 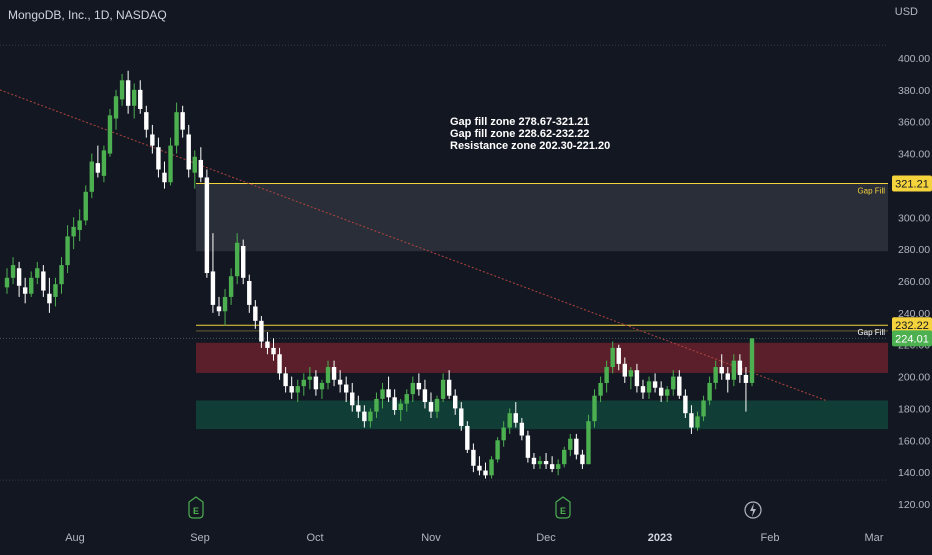 I want to click on price-tick-label: 280.00, so click(x=914, y=250).